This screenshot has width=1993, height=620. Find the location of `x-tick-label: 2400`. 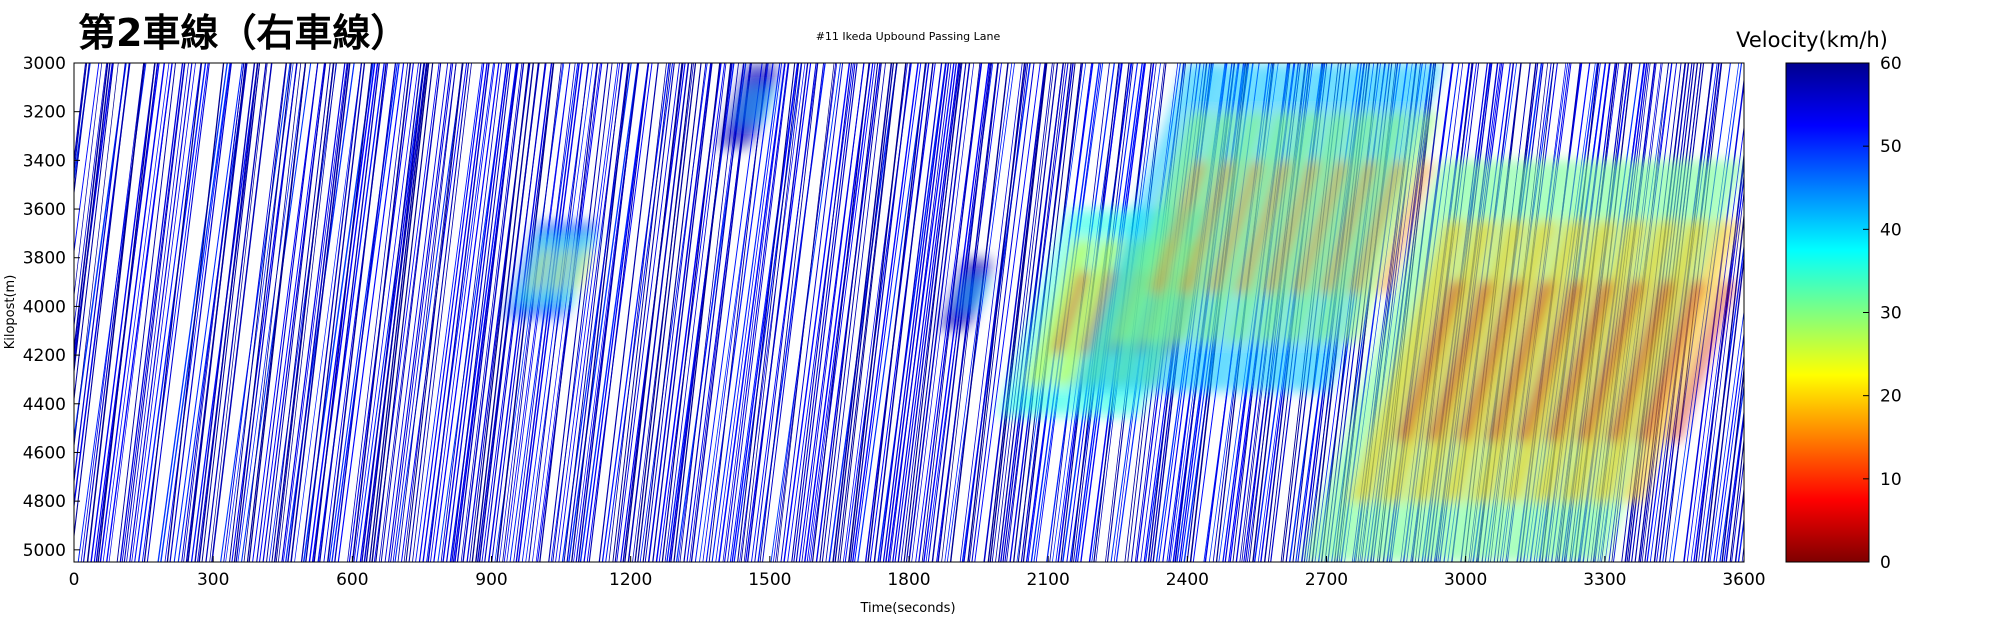

x-tick-label: 2400 is located at coordinates (1187, 580).